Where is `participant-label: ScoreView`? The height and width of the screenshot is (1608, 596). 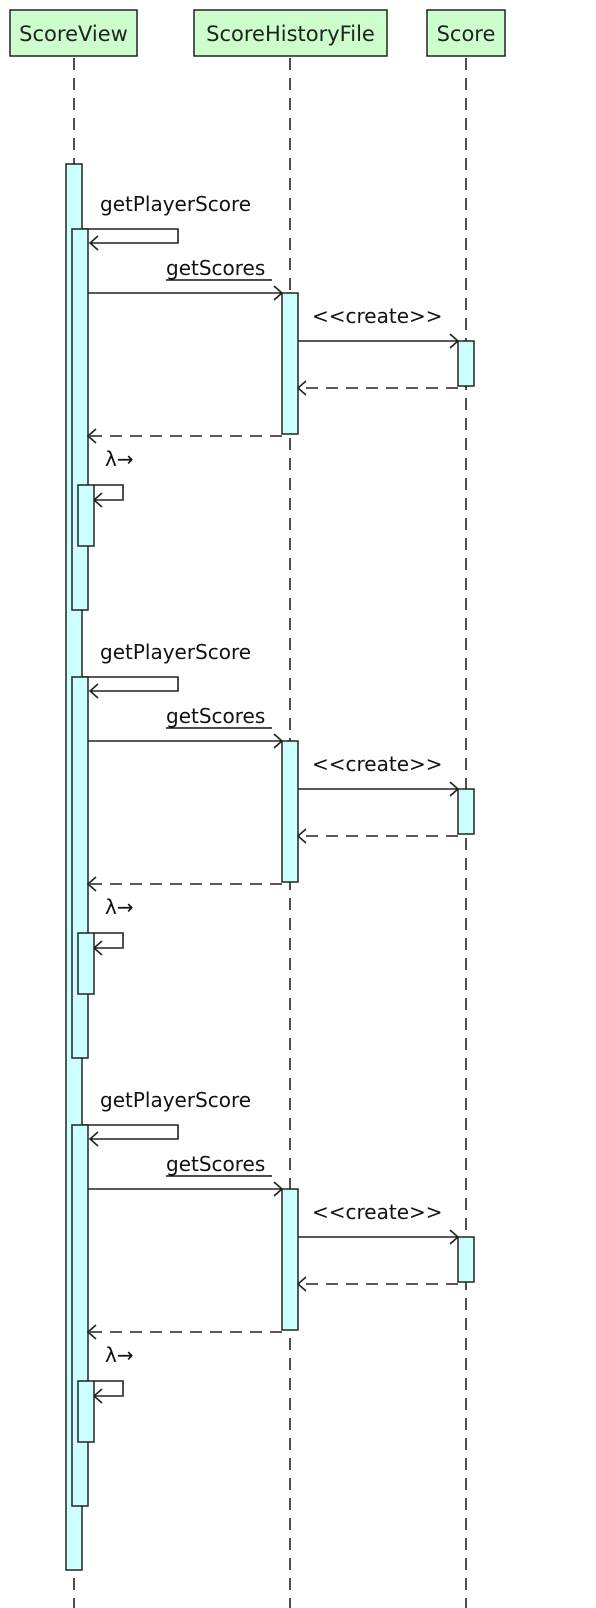
participant-label: ScoreView is located at coordinates (73, 34).